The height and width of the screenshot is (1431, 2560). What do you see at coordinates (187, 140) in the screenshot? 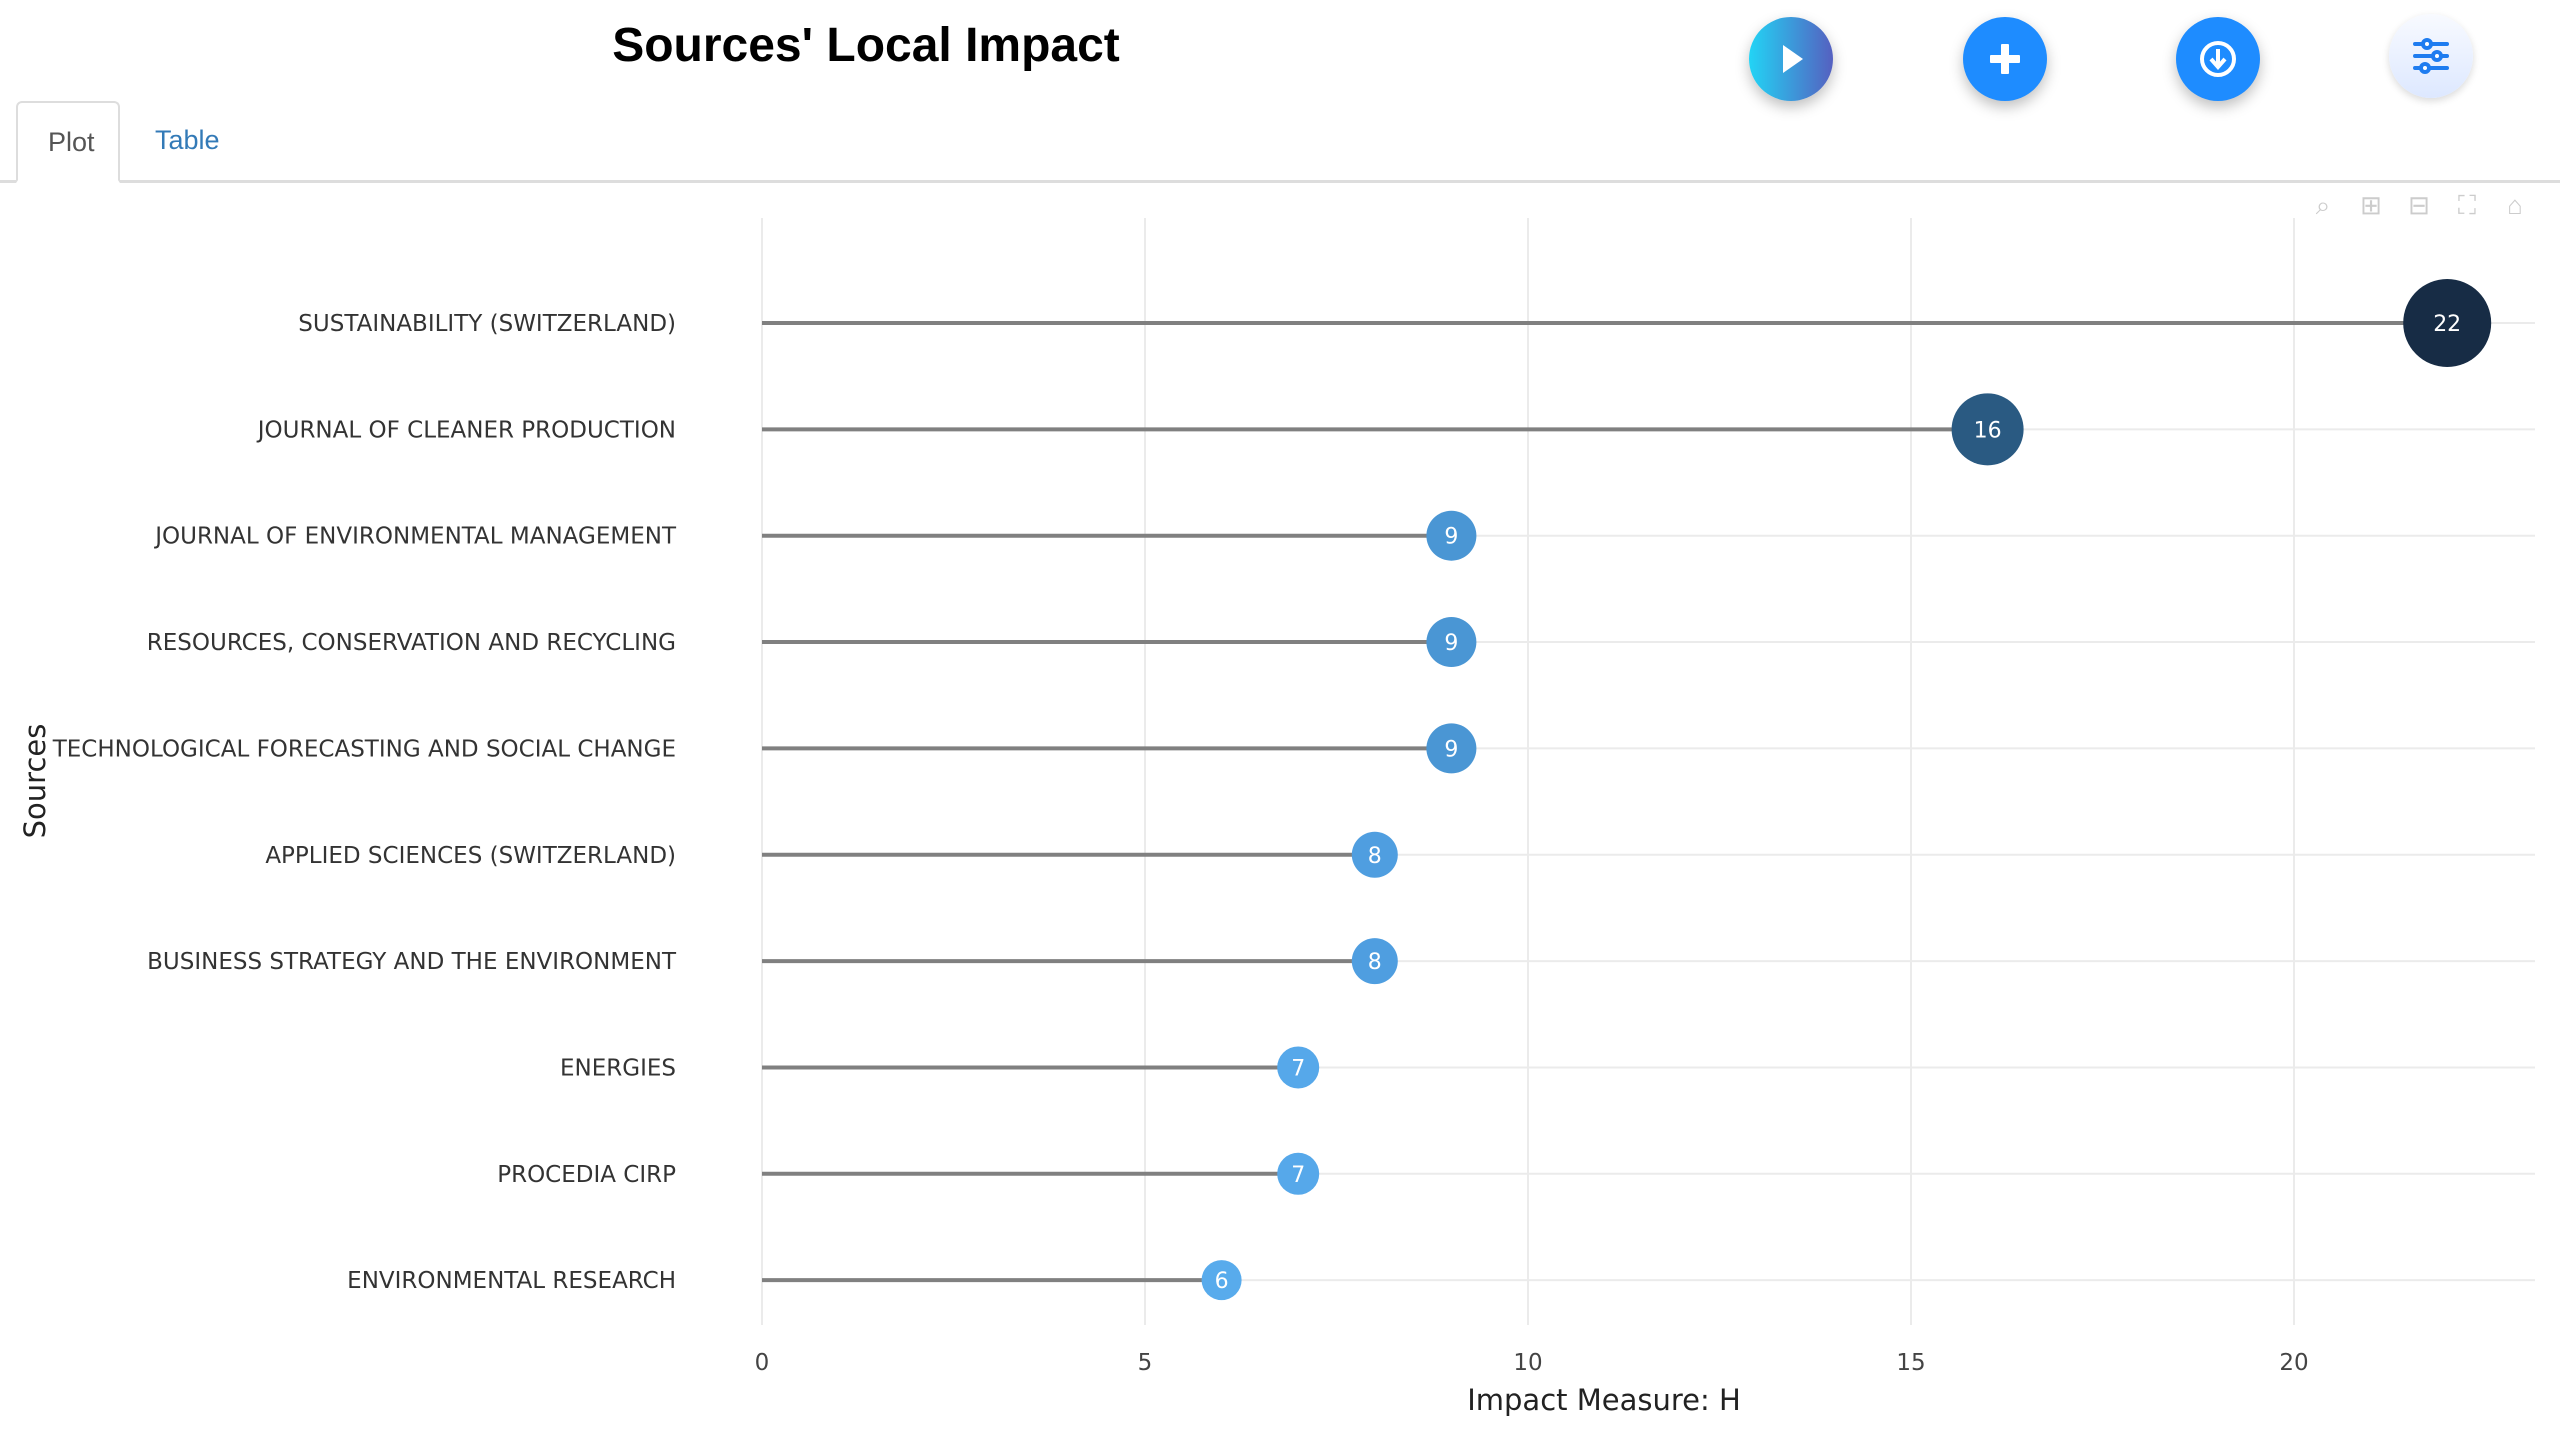
I see `tab-table: Table` at bounding box center [187, 140].